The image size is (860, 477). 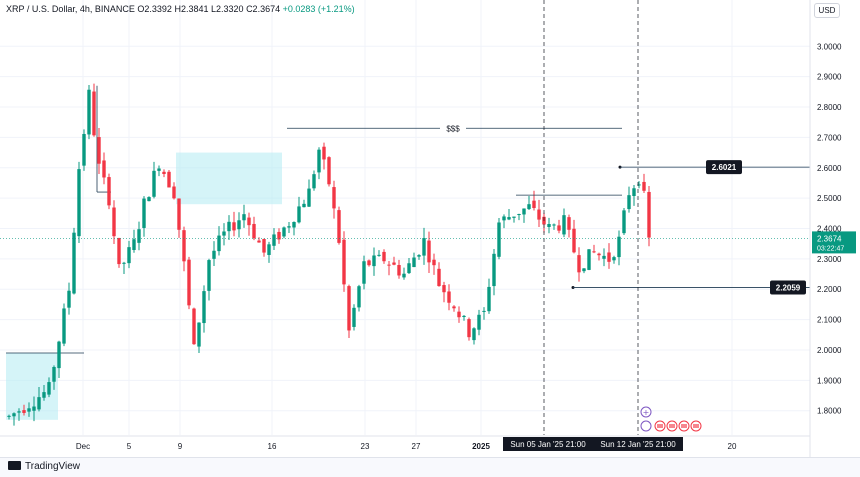 I want to click on liquidity-label-bg, so click(x=453, y=128).